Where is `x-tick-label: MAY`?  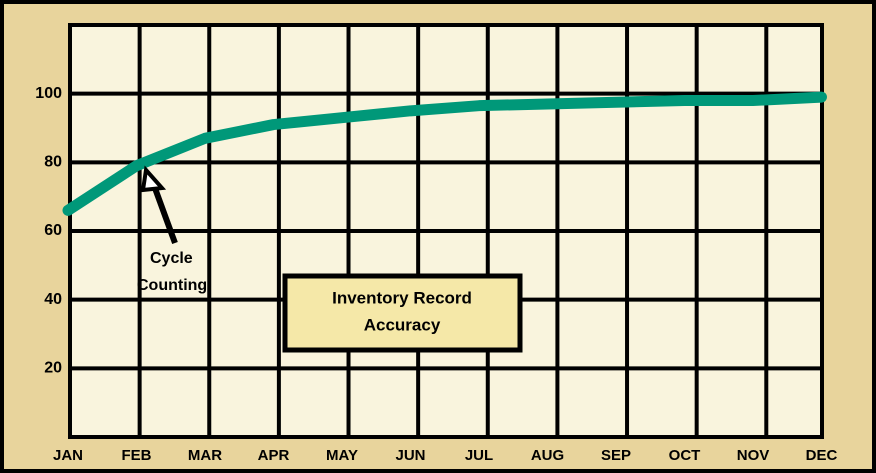 x-tick-label: MAY is located at coordinates (342, 455).